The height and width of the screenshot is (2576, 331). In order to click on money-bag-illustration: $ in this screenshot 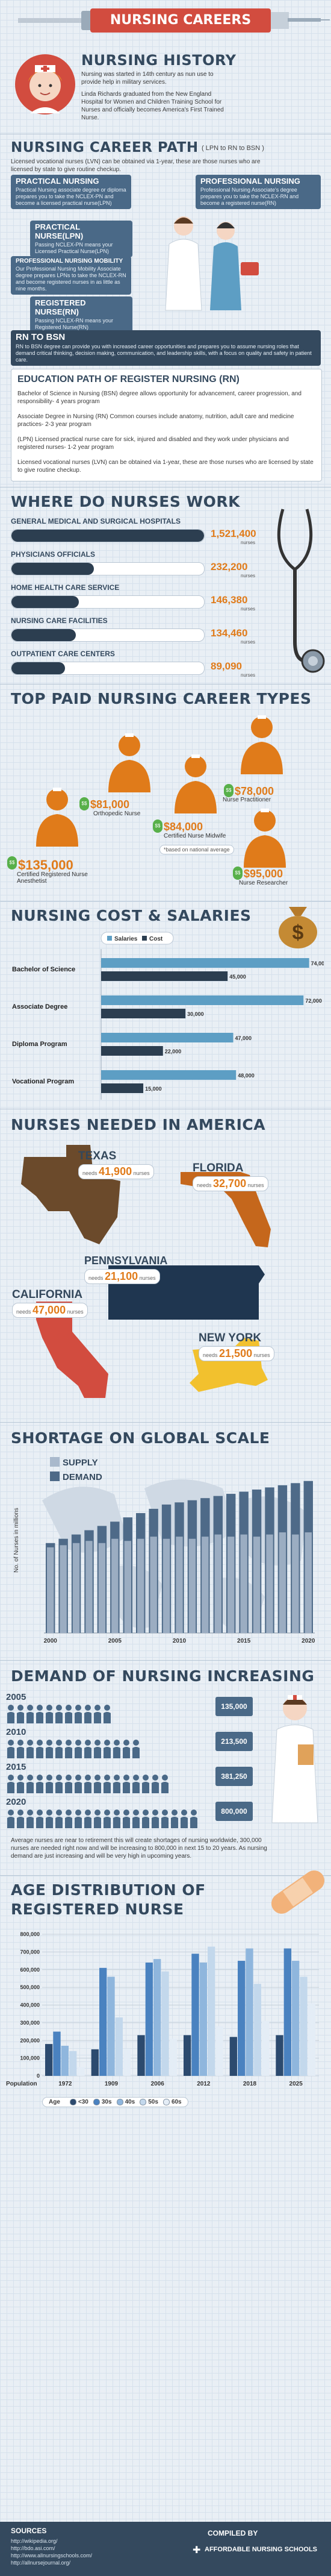, I will do `click(298, 923)`.